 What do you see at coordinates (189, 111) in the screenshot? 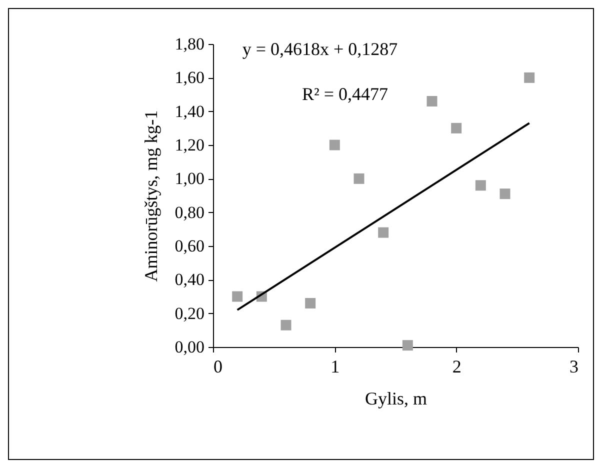
I see `y-tick-label: 1,40` at bounding box center [189, 111].